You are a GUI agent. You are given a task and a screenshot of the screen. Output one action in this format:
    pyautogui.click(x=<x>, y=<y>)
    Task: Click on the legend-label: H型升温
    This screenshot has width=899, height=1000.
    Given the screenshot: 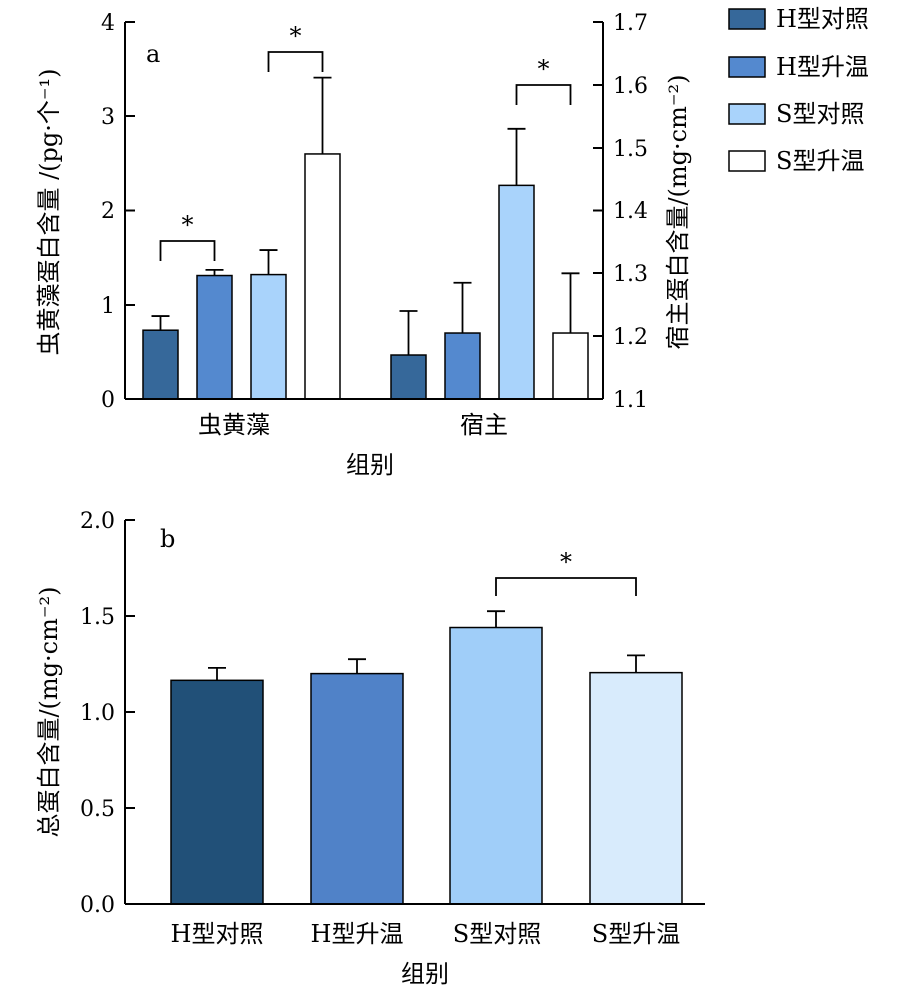 What is the action you would take?
    pyautogui.click(x=822, y=67)
    